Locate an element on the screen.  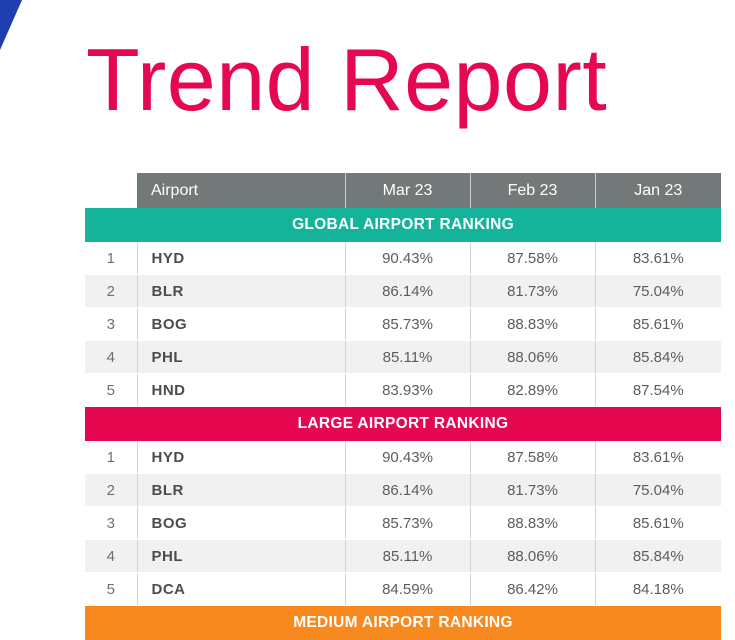
rank-header-blank is located at coordinates (111, 190).